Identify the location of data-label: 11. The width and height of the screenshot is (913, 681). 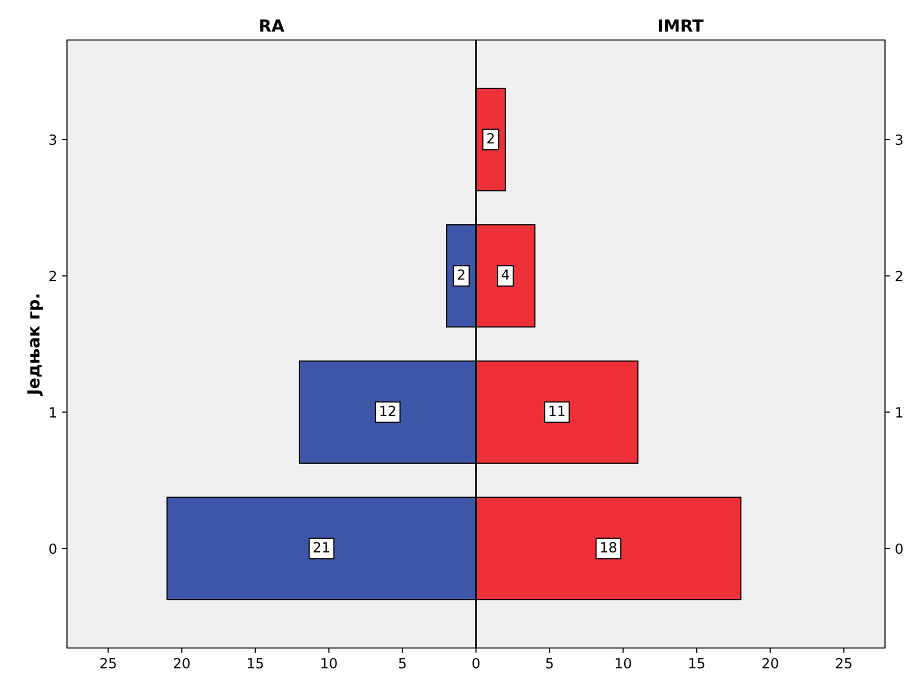
(557, 411).